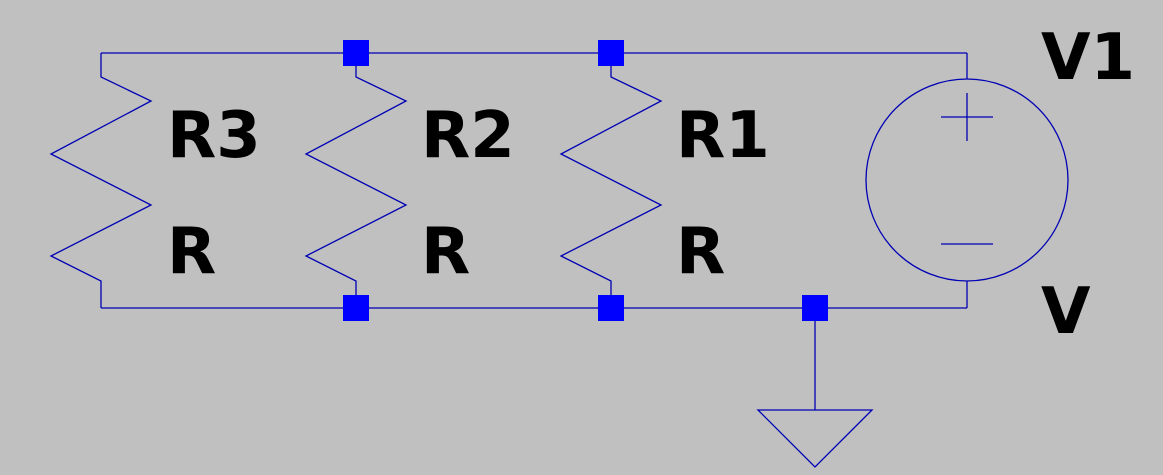  What do you see at coordinates (967, 117) in the screenshot?
I see `plus-sign-icon` at bounding box center [967, 117].